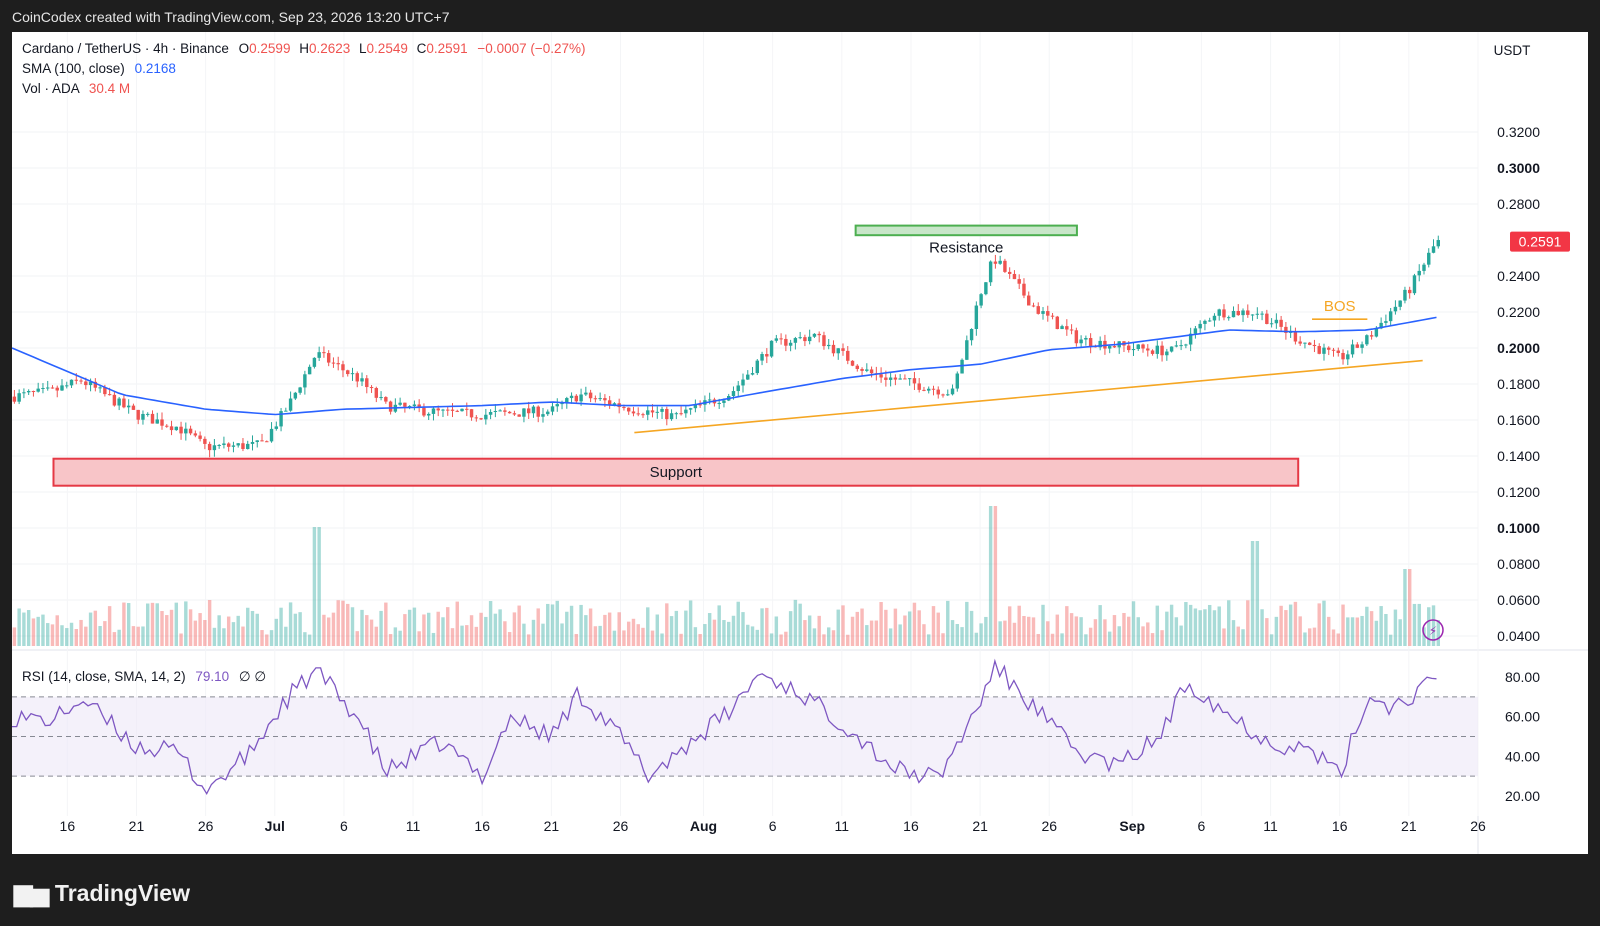  Describe the element at coordinates (1522, 717) in the screenshot. I see `rsi-tick-label: 60.00` at that location.